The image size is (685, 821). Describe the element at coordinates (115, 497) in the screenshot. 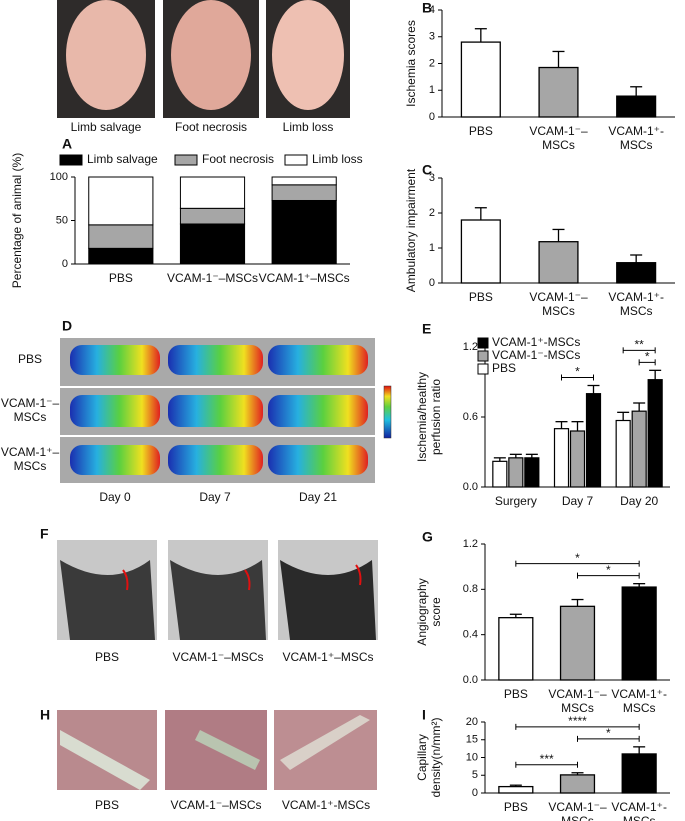

I see `image-label: Day 0` at that location.